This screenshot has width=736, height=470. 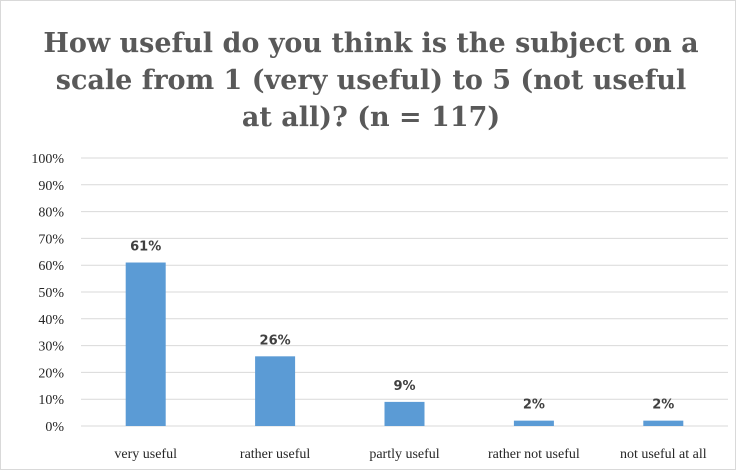 What do you see at coordinates (47, 159) in the screenshot?
I see `y-tick-label: 100%` at bounding box center [47, 159].